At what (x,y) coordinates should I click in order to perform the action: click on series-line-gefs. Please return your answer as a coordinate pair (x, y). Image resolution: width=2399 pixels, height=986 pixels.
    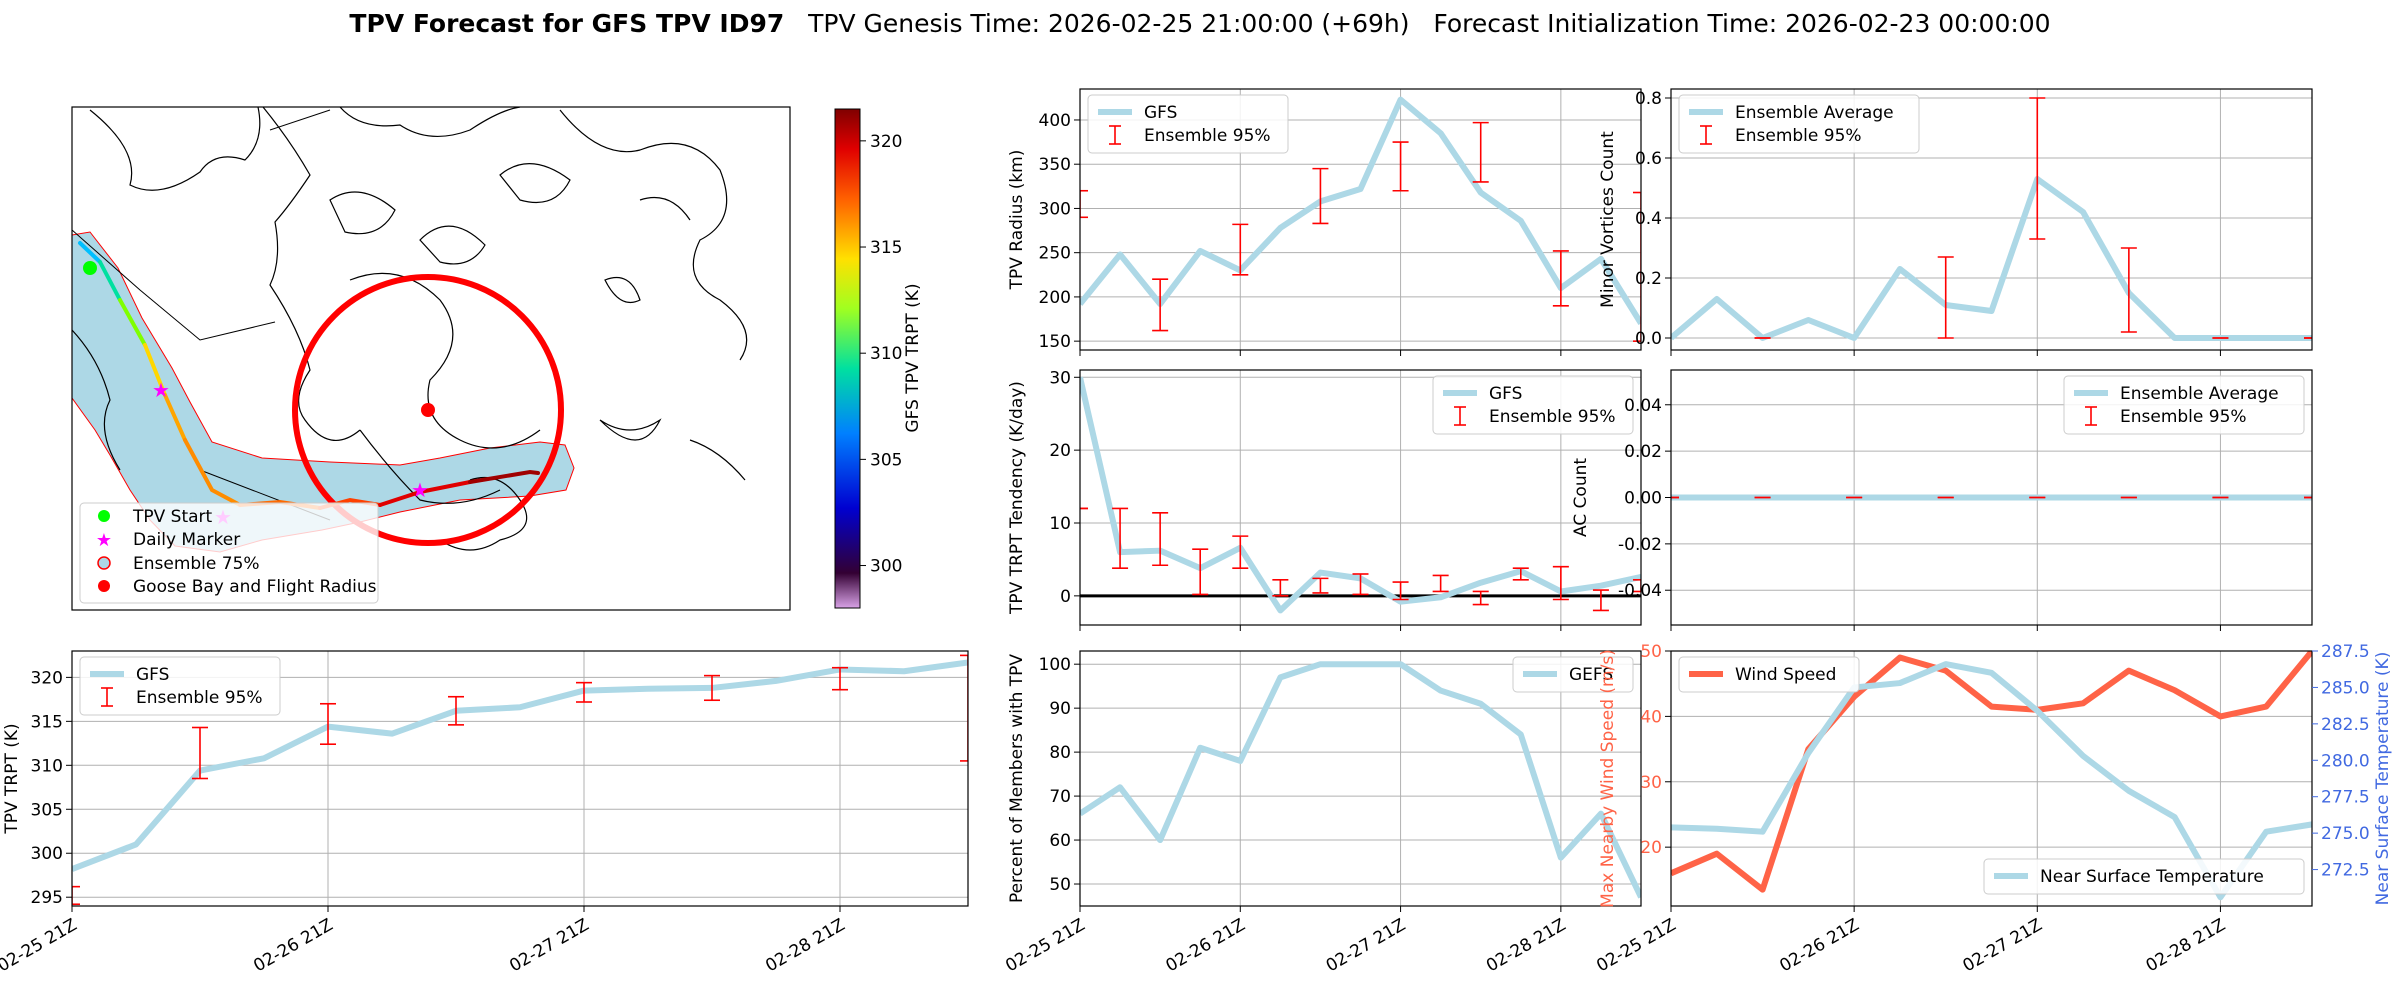
    Looking at the image, I should click on (1360, 780).